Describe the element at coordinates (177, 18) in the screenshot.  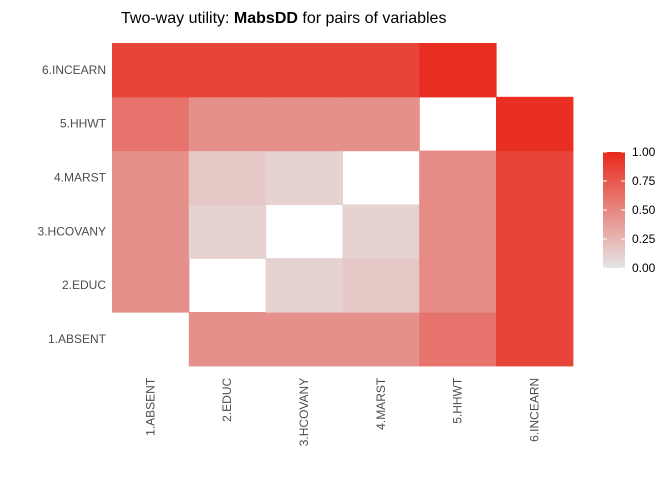
I see `chart-title-prefix: Two-way utility:` at that location.